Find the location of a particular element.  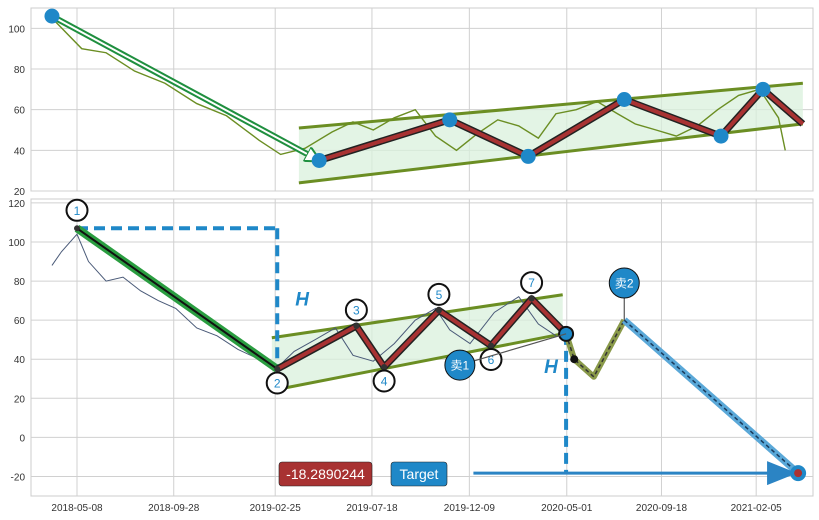

value-badge-box is located at coordinates (325, 474).